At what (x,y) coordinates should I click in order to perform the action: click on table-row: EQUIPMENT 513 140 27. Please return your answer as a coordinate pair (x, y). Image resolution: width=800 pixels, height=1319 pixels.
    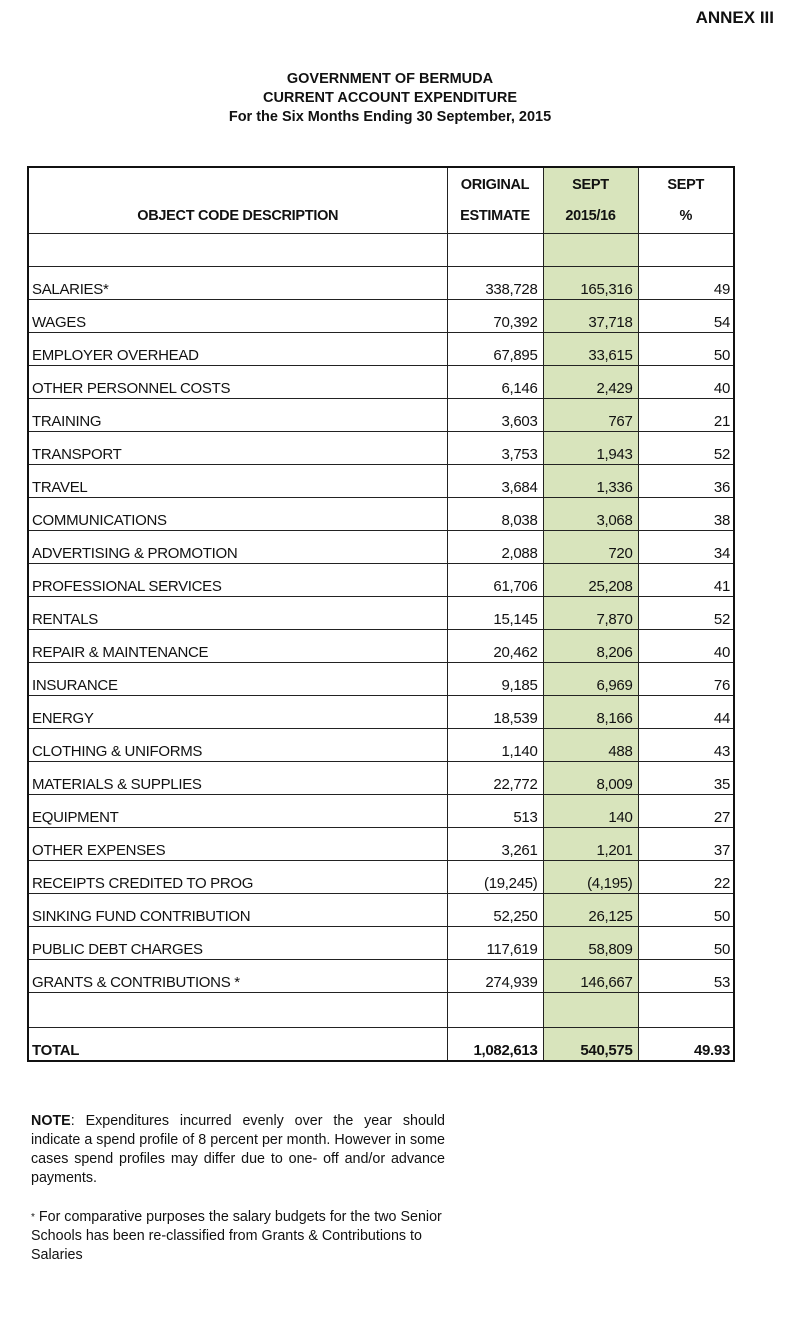
    Looking at the image, I should click on (381, 811).